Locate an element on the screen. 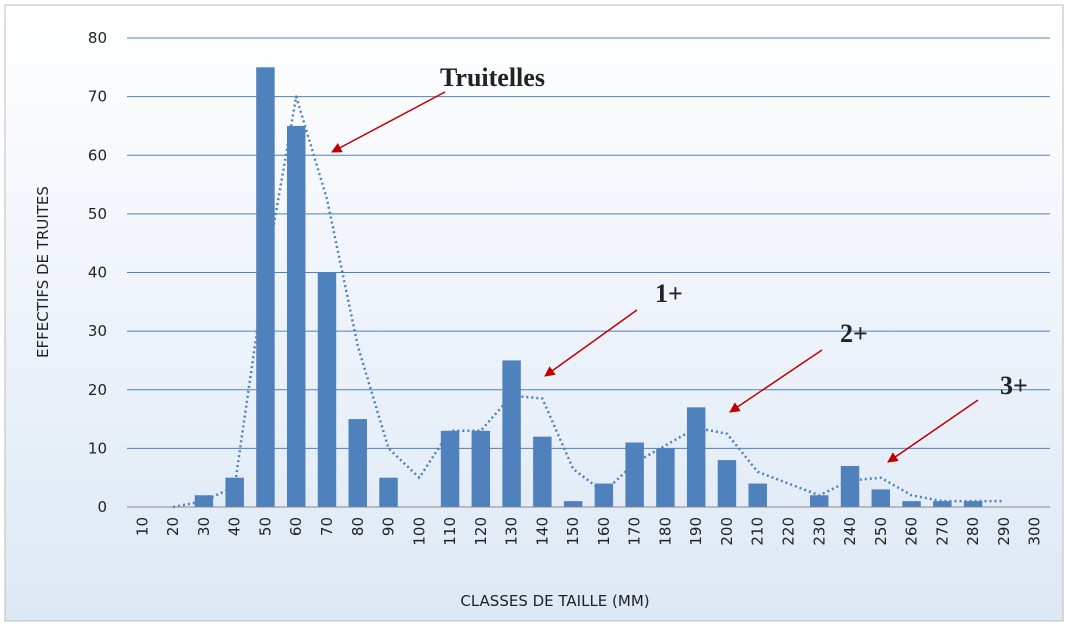  x-tick-label: 80 is located at coordinates (358, 526).